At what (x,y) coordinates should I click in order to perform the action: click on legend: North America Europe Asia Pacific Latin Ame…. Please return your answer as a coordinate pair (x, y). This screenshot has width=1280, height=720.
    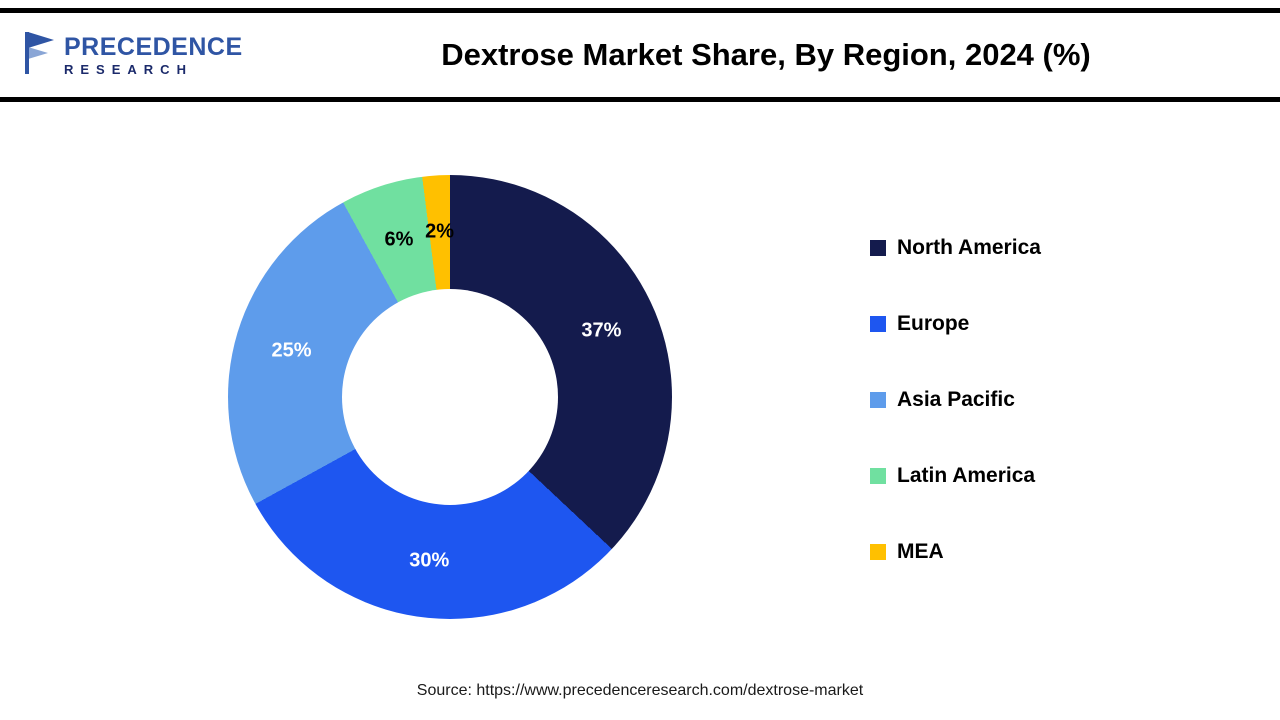
    Looking at the image, I should click on (955, 426).